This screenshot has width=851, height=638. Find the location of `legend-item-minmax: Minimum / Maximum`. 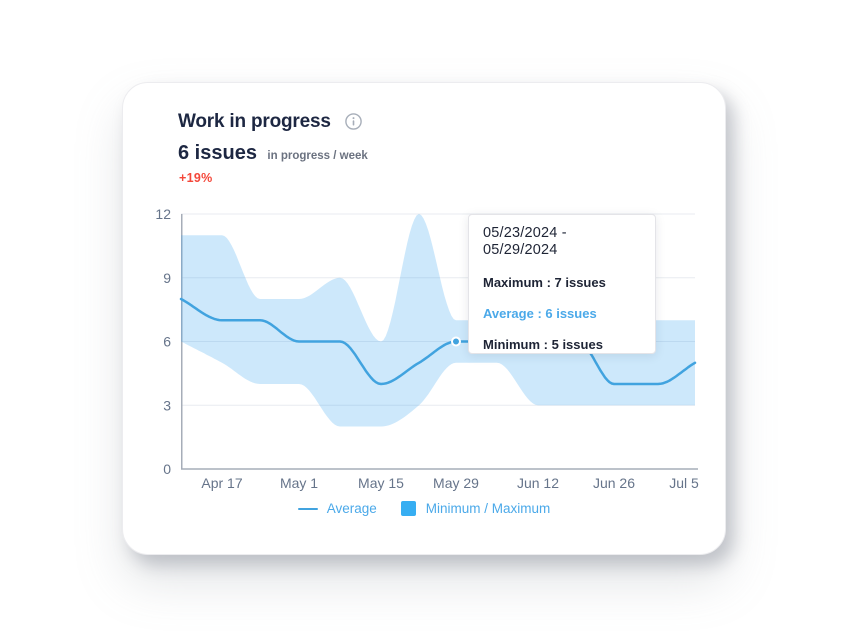

legend-item-minmax: Minimum / Maximum is located at coordinates (475, 508).